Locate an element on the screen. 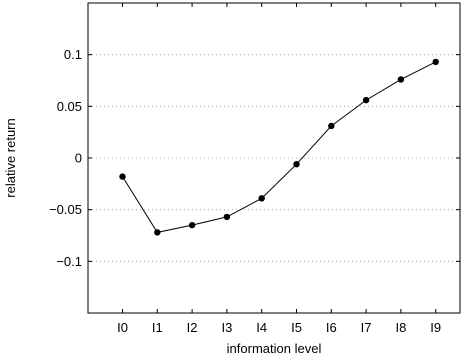 The height and width of the screenshot is (360, 465). y-tick-label: 0.1 is located at coordinates (73, 54).